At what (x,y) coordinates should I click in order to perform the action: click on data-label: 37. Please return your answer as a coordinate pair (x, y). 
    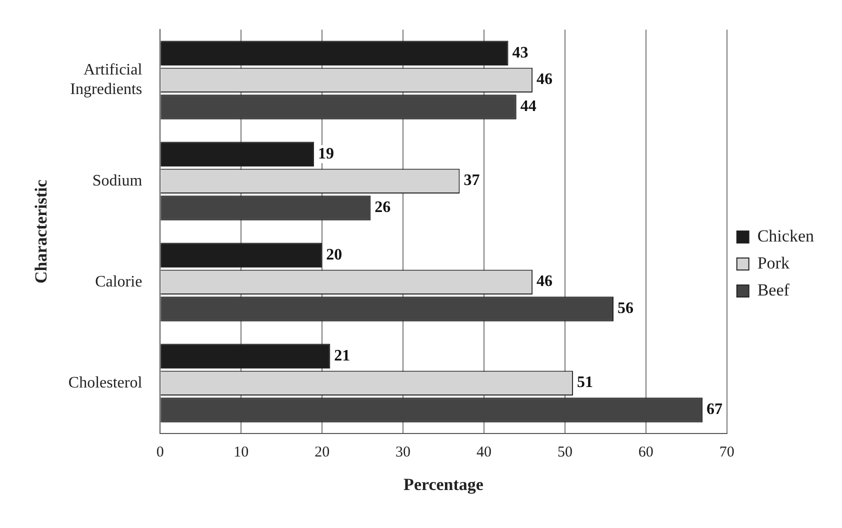
    Looking at the image, I should click on (472, 181).